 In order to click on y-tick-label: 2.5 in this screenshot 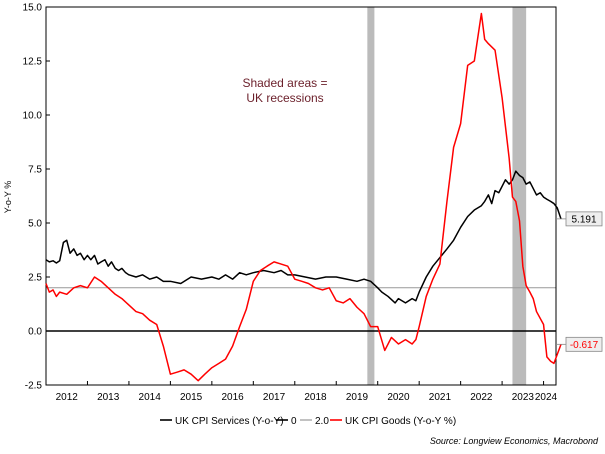, I will do `click(35, 278)`.